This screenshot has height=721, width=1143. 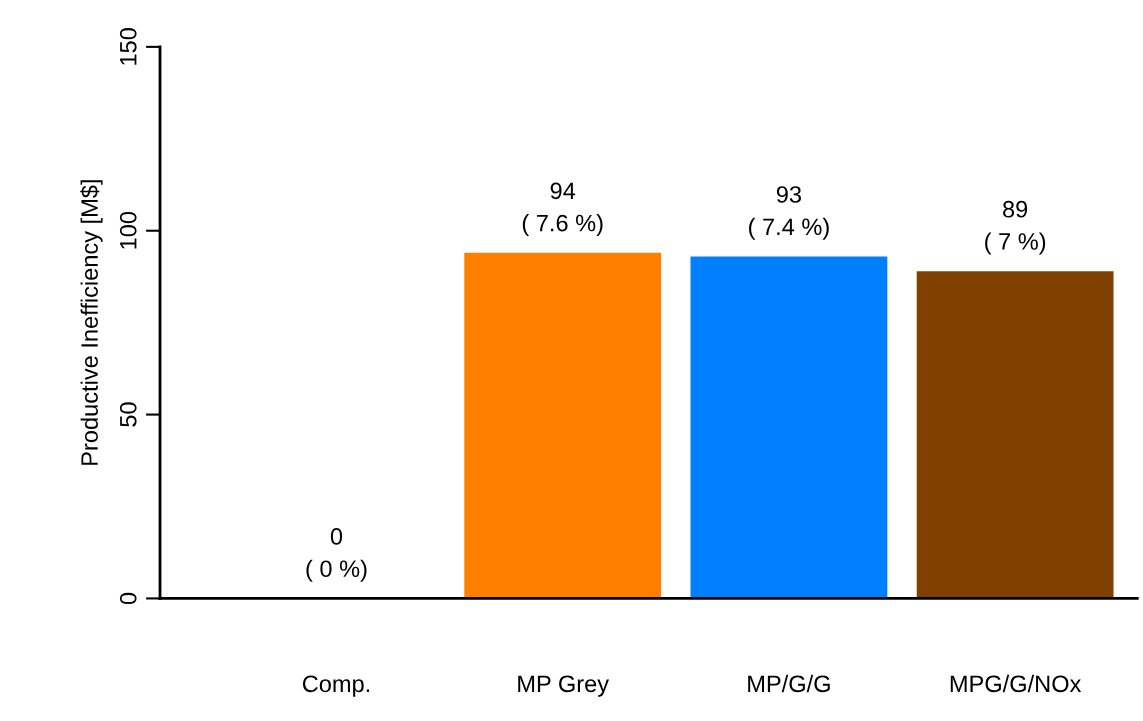 What do you see at coordinates (128, 230) in the screenshot?
I see `y-tick-label: 100` at bounding box center [128, 230].